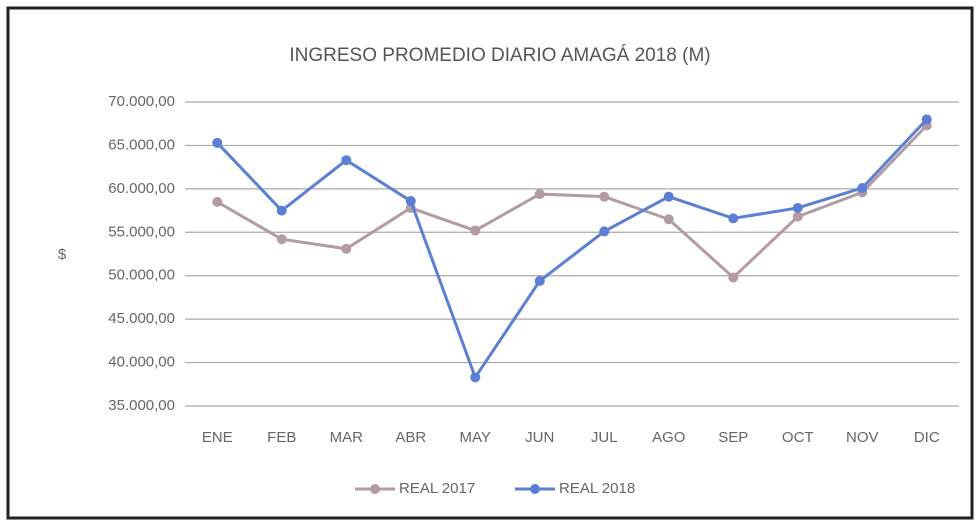 Image resolution: width=980 pixels, height=525 pixels. I want to click on x-tick-label: JUN, so click(539, 437).